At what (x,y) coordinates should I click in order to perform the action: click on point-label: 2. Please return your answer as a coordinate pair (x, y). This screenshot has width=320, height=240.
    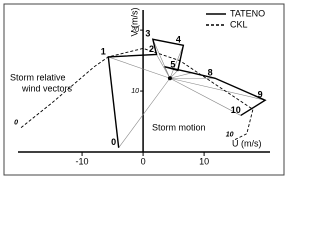
    Looking at the image, I should click on (151, 49).